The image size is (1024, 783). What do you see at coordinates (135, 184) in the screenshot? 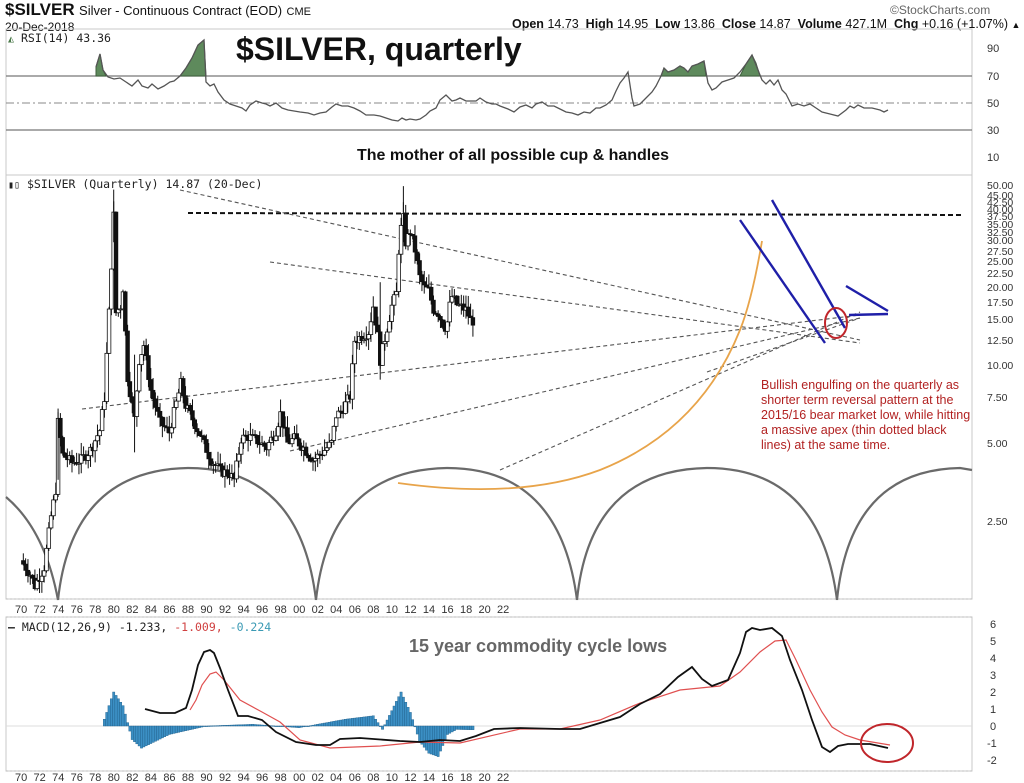
I see `price-label: ▮▯ $SILVER (Quarterly) 14.87 (20-Dec)` at bounding box center [135, 184].